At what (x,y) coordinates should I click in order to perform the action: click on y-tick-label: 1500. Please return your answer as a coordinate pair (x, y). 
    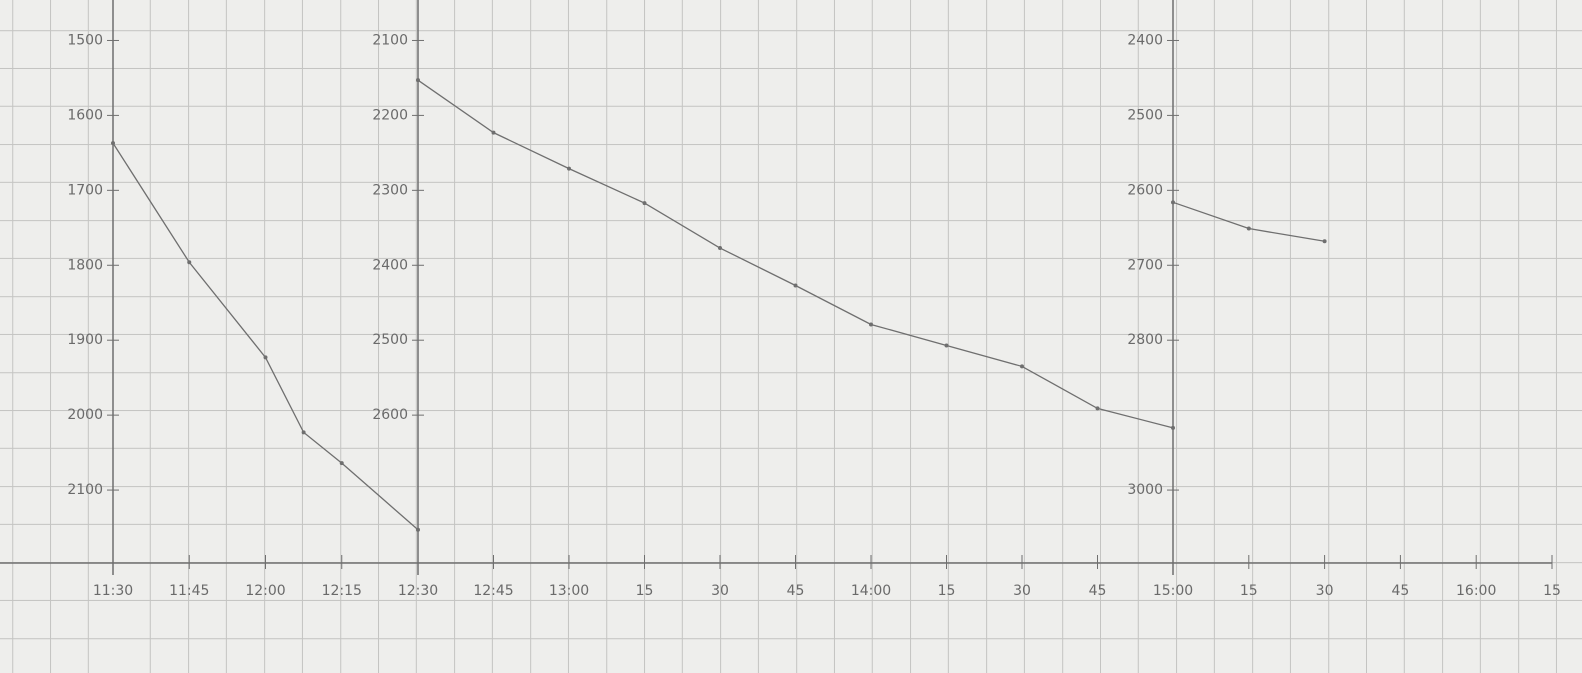
    Looking at the image, I should click on (85, 40).